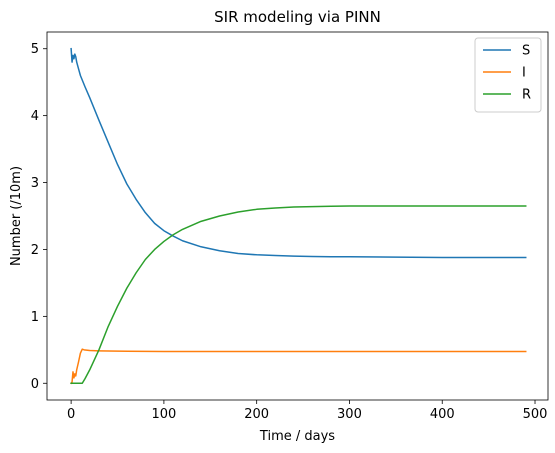  Describe the element at coordinates (35, 116) in the screenshot. I see `y-tick-label: 4` at that location.